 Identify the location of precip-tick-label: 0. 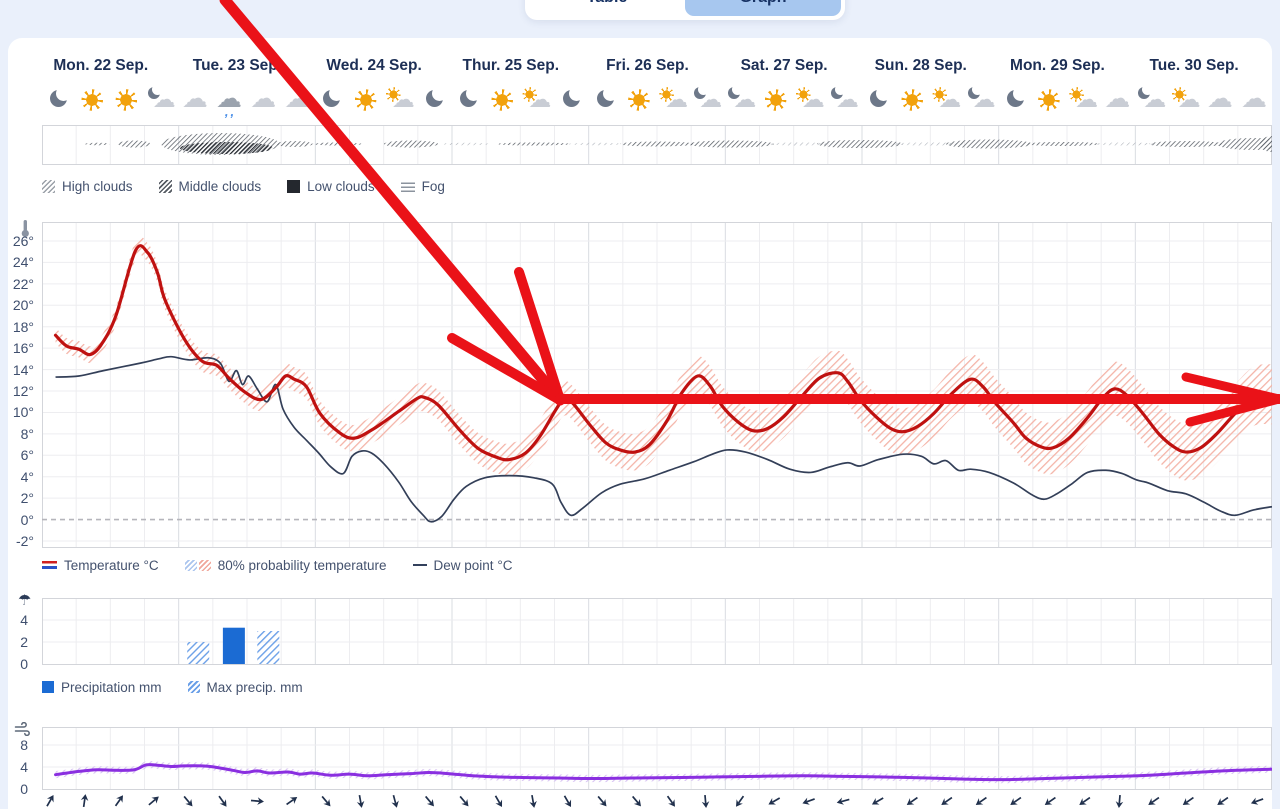
(24, 664).